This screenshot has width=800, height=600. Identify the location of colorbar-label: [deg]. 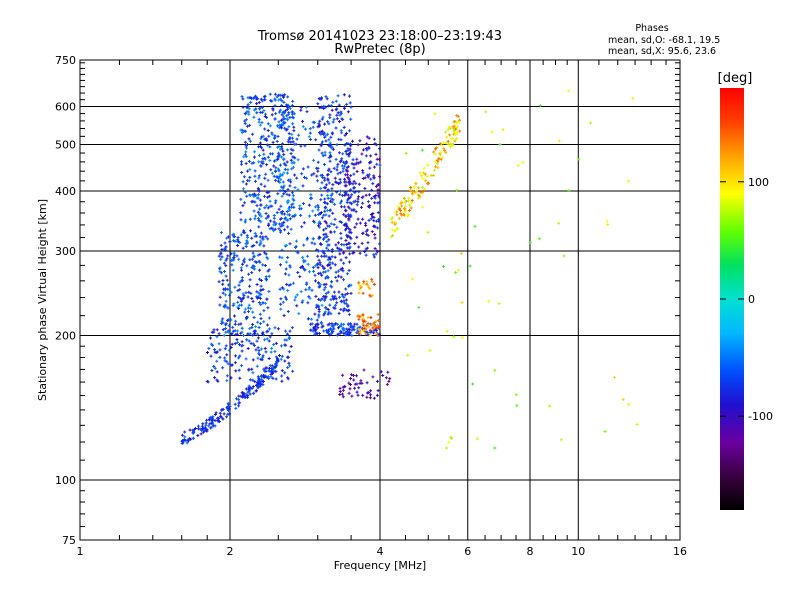
(735, 78).